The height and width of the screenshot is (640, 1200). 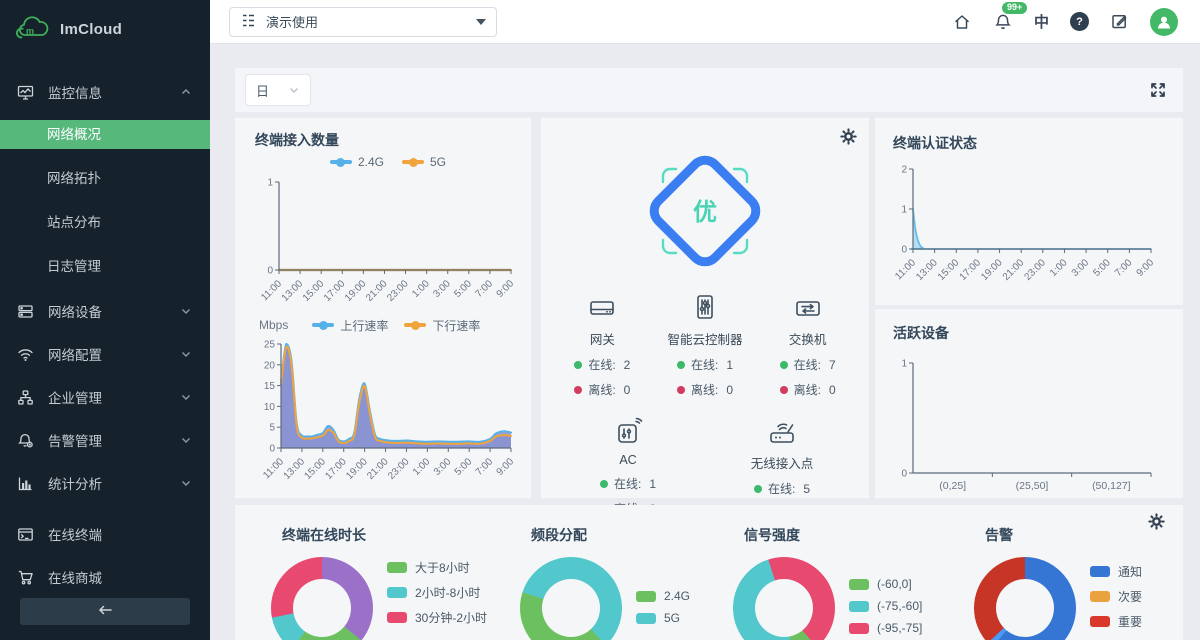 I want to click on sidebar-item-label: 在线终端, so click(x=75, y=535).